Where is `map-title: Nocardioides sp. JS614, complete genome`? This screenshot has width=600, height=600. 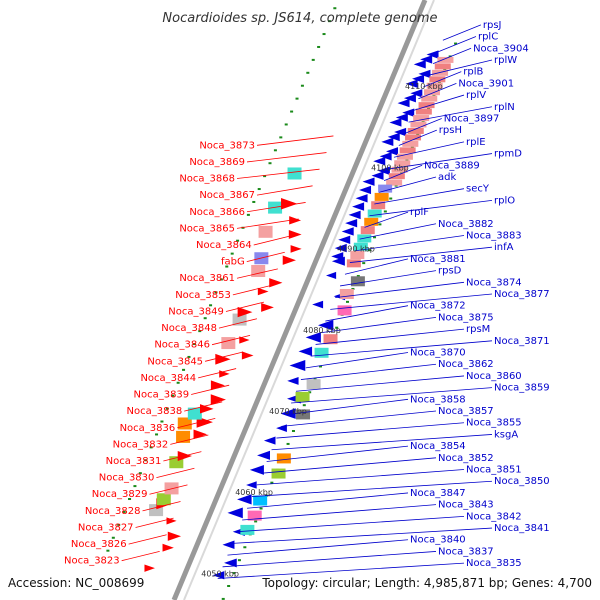
map-title: Nocardioides sp. JS614, complete genome is located at coordinates (299, 18).